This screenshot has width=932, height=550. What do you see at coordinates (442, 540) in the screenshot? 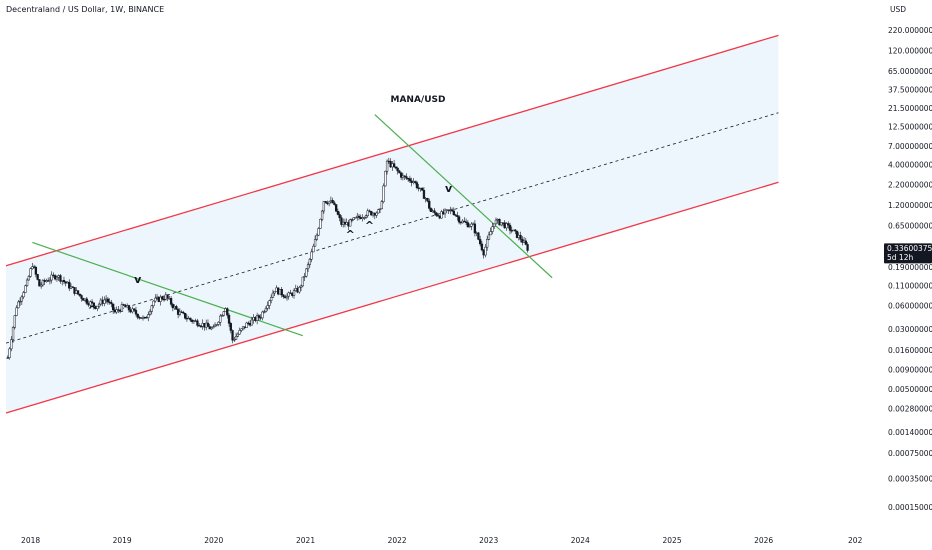
I see `time-axis: 2018 2019 2020 2021 2022 2023 2024 2025 2026 202` at bounding box center [442, 540].